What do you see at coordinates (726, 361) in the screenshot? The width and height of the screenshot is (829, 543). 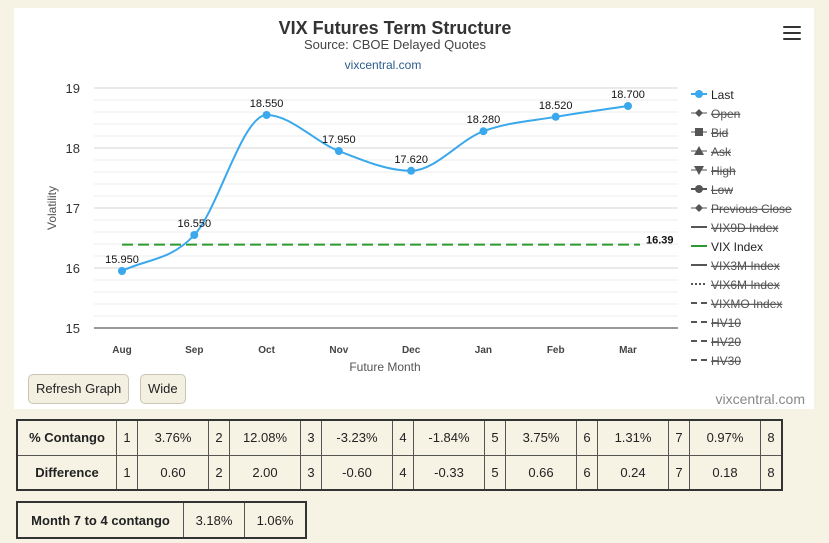 I see `legend-item-hv30: HV30` at bounding box center [726, 361].